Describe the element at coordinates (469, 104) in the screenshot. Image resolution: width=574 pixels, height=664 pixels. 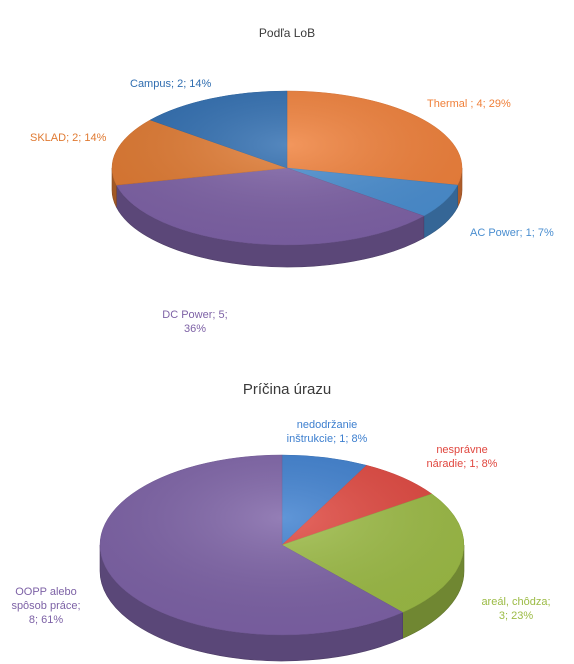
I see `data-label-thermal: Thermal ; 4; 29%` at that location.